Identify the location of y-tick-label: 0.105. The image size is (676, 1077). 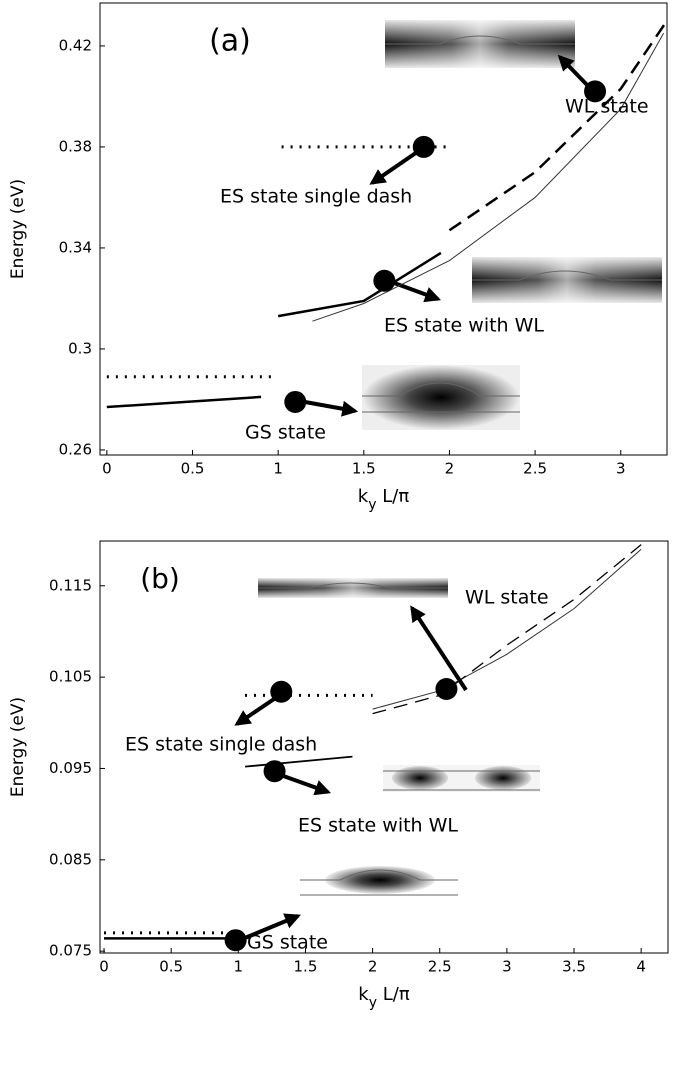
(70, 677).